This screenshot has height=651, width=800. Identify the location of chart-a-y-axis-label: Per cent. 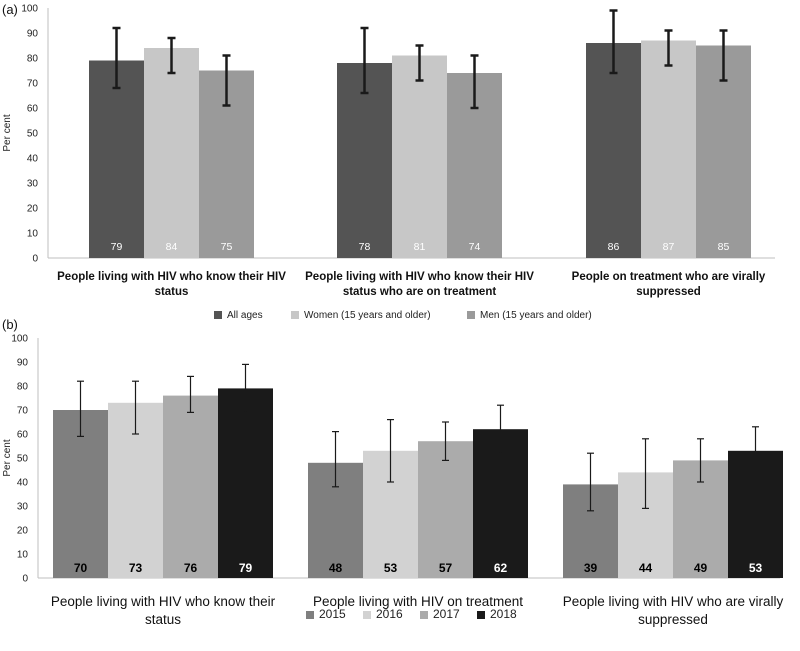
(7, 132).